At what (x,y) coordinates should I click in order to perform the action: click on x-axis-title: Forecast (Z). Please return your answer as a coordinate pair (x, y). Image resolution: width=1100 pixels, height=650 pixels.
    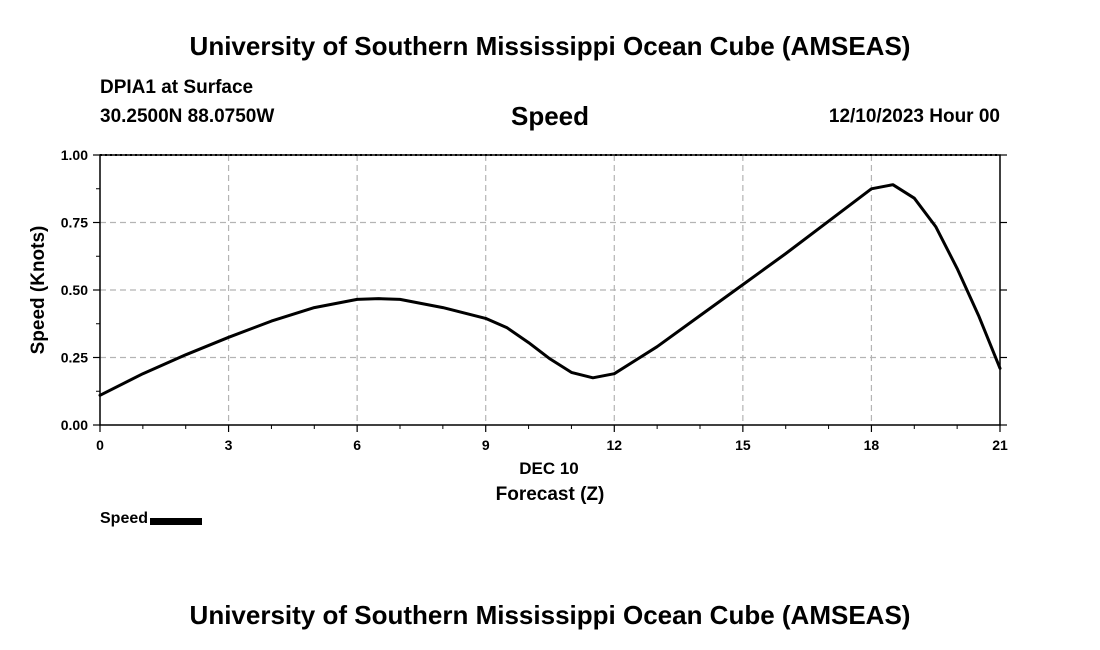
    Looking at the image, I should click on (550, 494).